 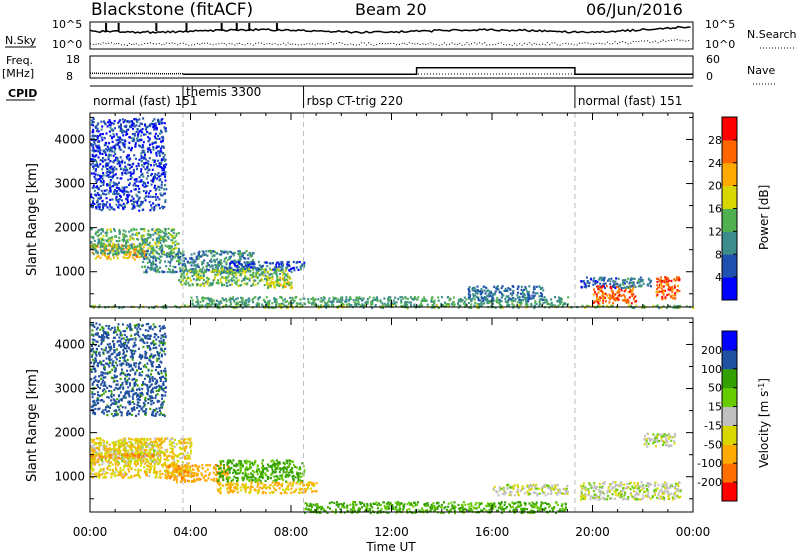 I want to click on beam-label: Beam 20, so click(x=391, y=9).